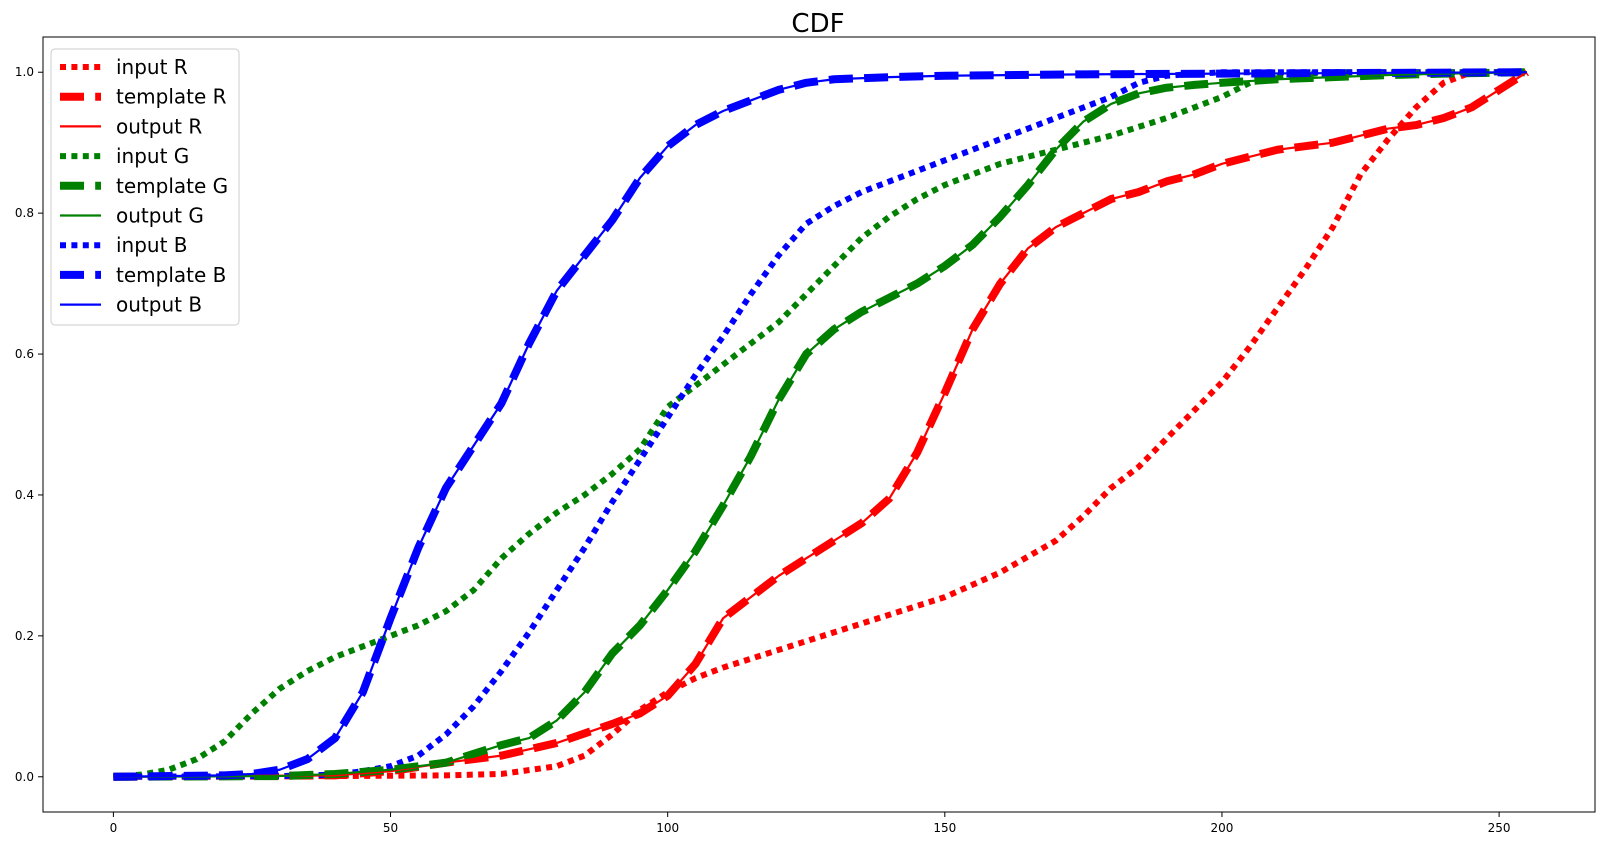  Describe the element at coordinates (24, 636) in the screenshot. I see `y-tick-label: 0.2` at that location.